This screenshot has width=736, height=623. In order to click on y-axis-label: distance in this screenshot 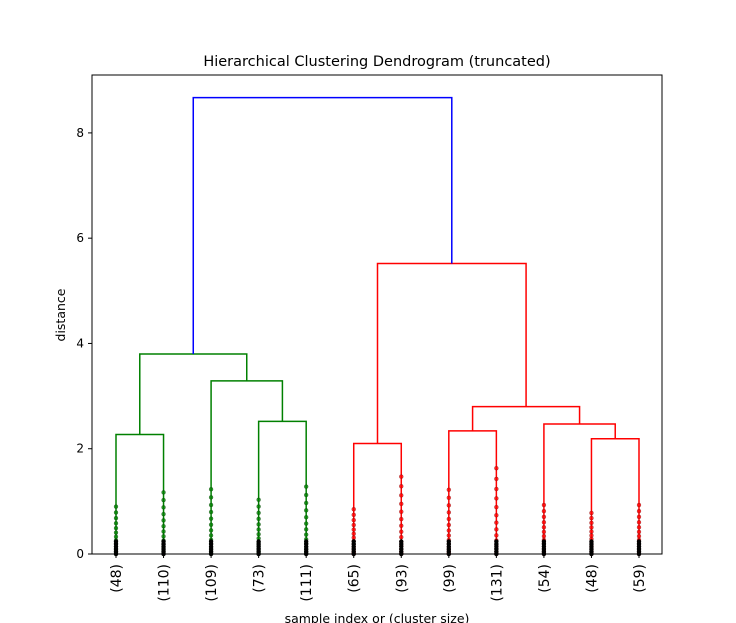, I will do `click(60, 314)`.